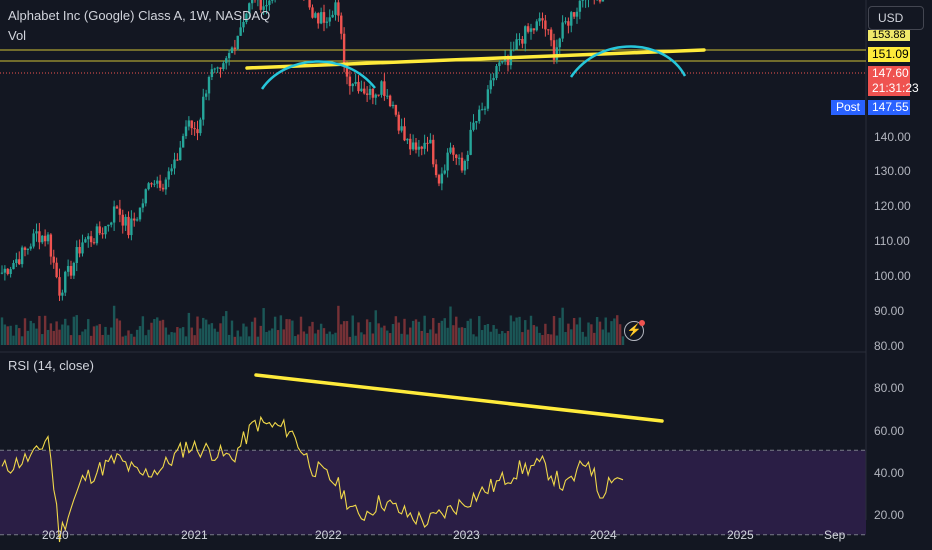 The height and width of the screenshot is (550, 932). Describe the element at coordinates (889, 311) in the screenshot. I see `price-tick: 90.00` at that location.